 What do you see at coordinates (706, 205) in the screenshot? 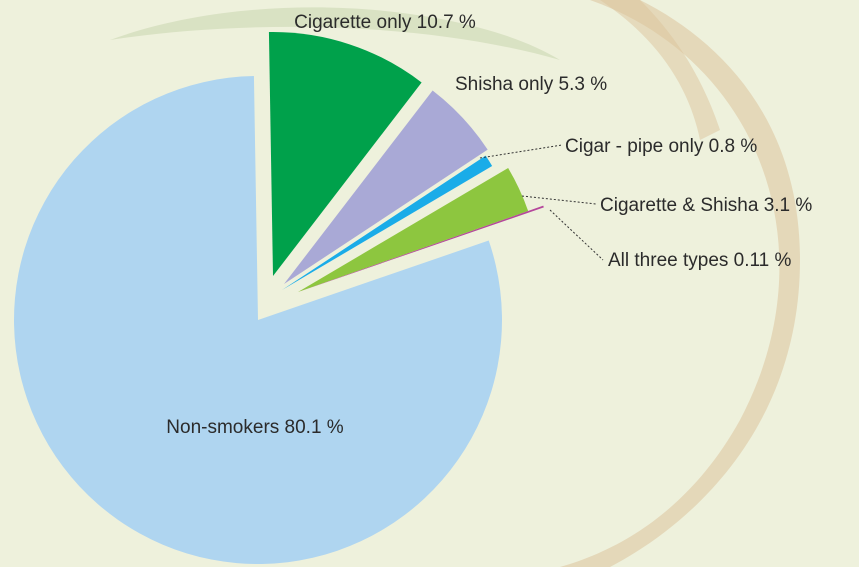
I see `slice-cigarette-shisha-label: Cigarette & Shisha 3.1 %` at bounding box center [706, 205].